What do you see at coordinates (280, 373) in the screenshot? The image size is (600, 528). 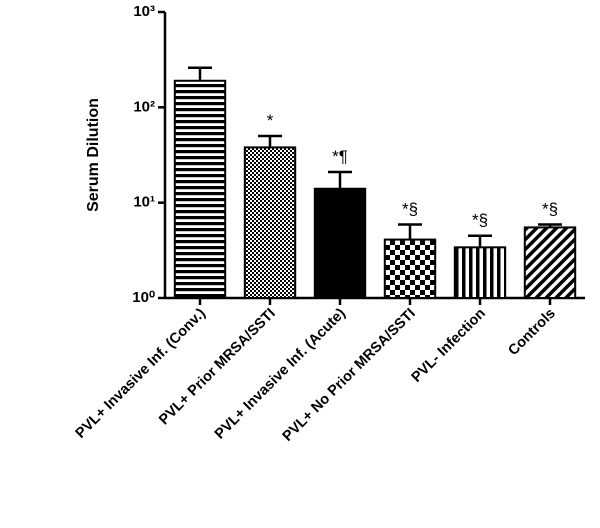 I see `x-tick-label: PVL+ Invasive Inf. (Acute)` at bounding box center [280, 373].